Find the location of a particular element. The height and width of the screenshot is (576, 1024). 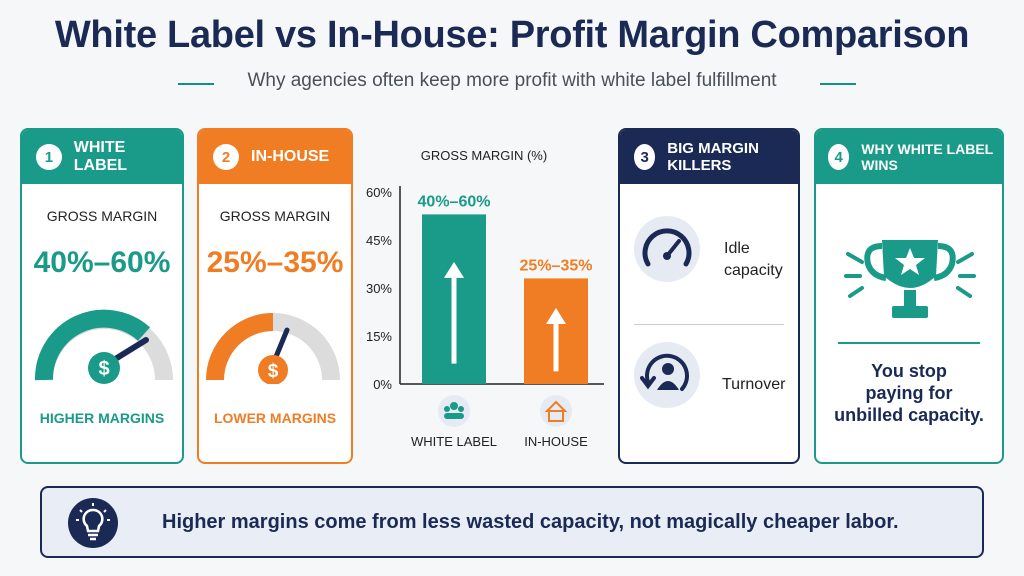

trophy-icon is located at coordinates (910, 279).